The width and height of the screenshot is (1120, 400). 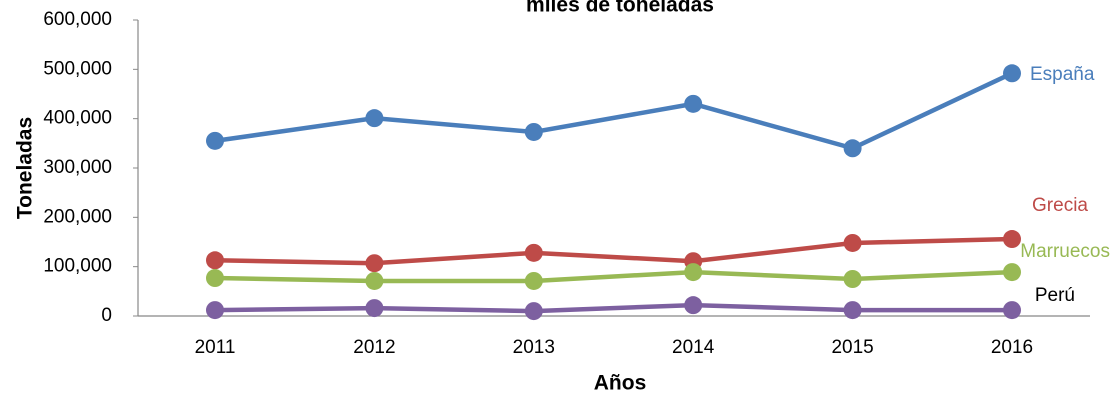 What do you see at coordinates (215, 347) in the screenshot?
I see `x-tick-label: 2011` at bounding box center [215, 347].